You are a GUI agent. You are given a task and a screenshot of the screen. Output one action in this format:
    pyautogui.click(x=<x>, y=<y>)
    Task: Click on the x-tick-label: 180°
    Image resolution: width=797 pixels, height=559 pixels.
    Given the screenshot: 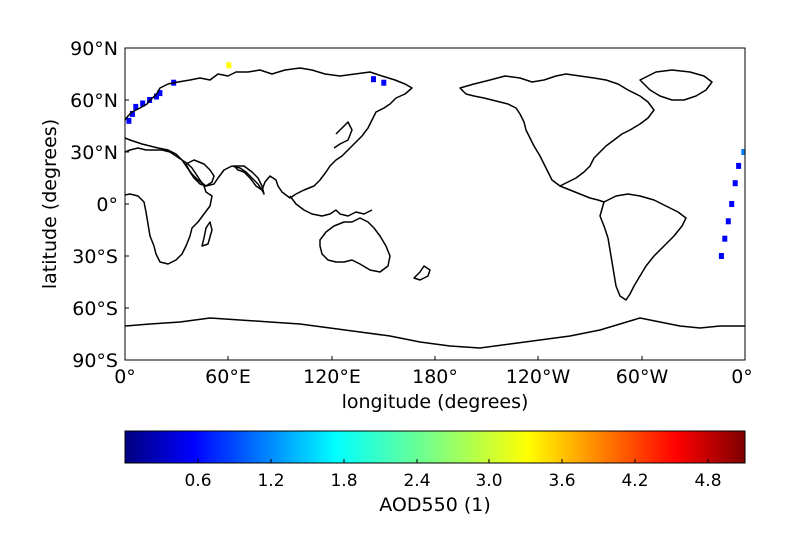 What is the action you would take?
    pyautogui.click(x=435, y=377)
    